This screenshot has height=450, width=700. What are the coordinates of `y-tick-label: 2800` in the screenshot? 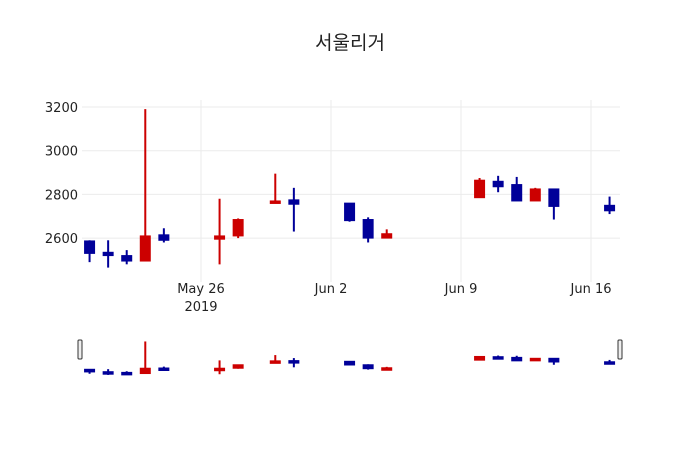 It's located at (61, 195).